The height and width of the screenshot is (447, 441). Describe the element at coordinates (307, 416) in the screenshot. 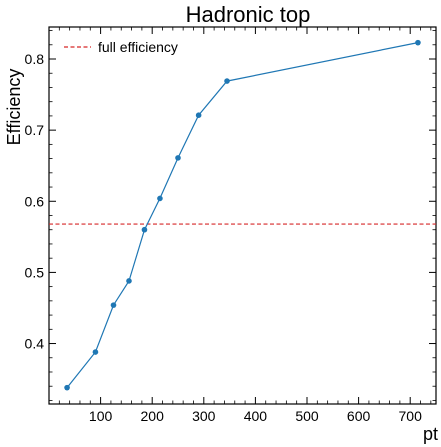

I see `x-tick-label: 500` at that location.